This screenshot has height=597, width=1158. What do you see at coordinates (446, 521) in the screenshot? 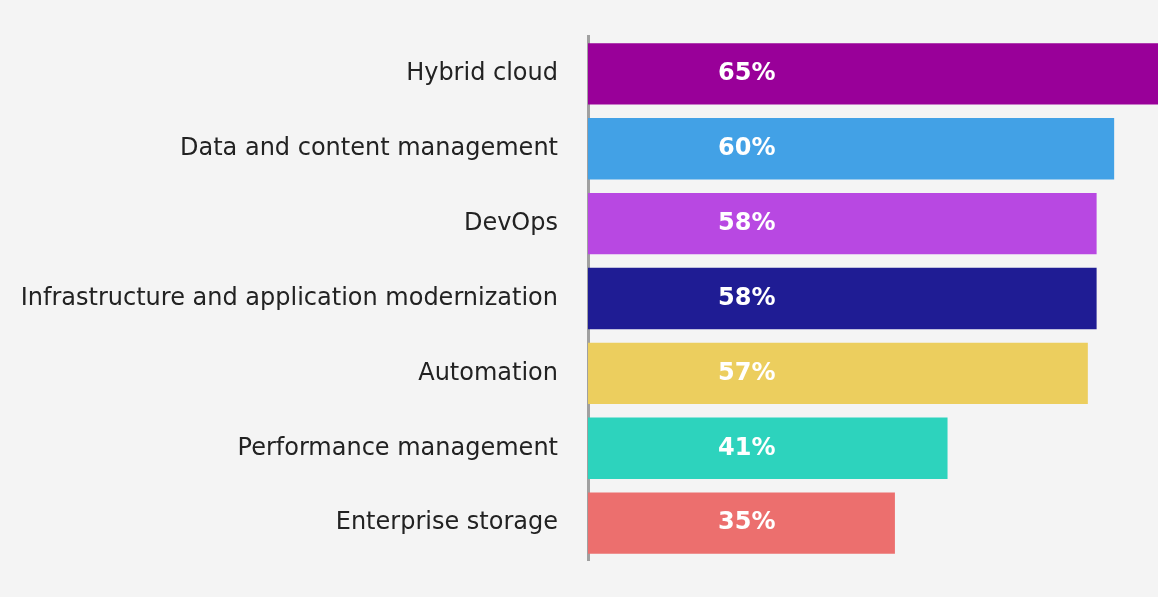
I see `y-tick-label: Enterprise storage` at bounding box center [446, 521].